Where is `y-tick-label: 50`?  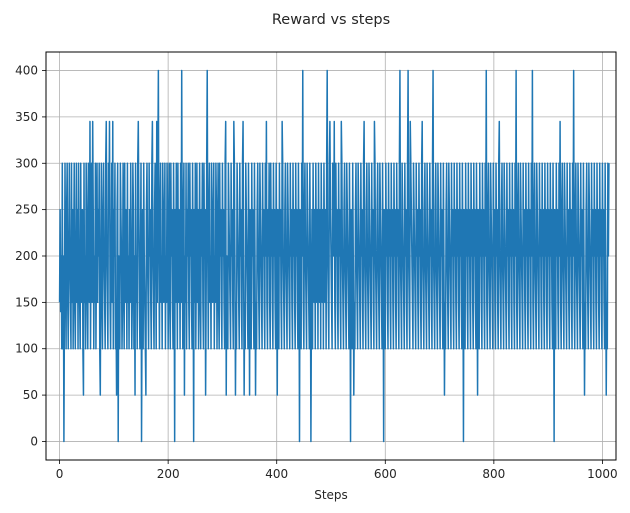
y-tick-label: 50 is located at coordinates (30, 395).